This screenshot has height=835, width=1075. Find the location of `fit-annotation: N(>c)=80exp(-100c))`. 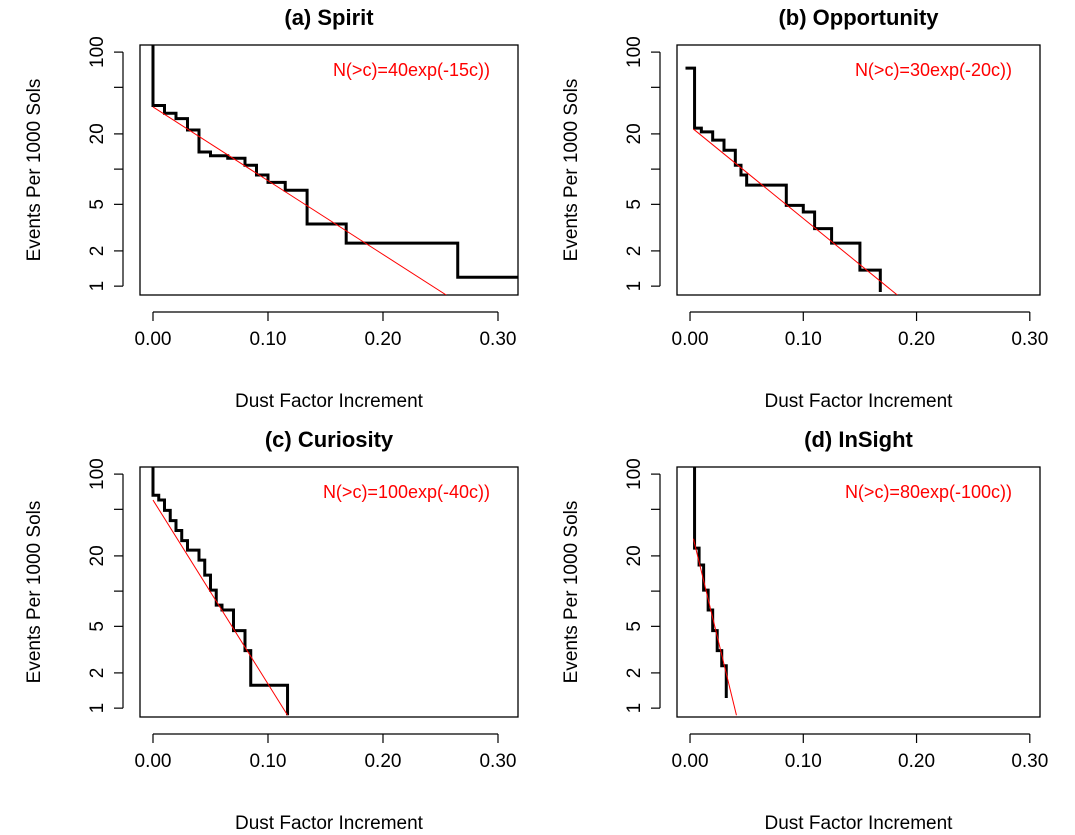

fit-annotation: N(>c)=80exp(-100c)) is located at coordinates (928, 492).